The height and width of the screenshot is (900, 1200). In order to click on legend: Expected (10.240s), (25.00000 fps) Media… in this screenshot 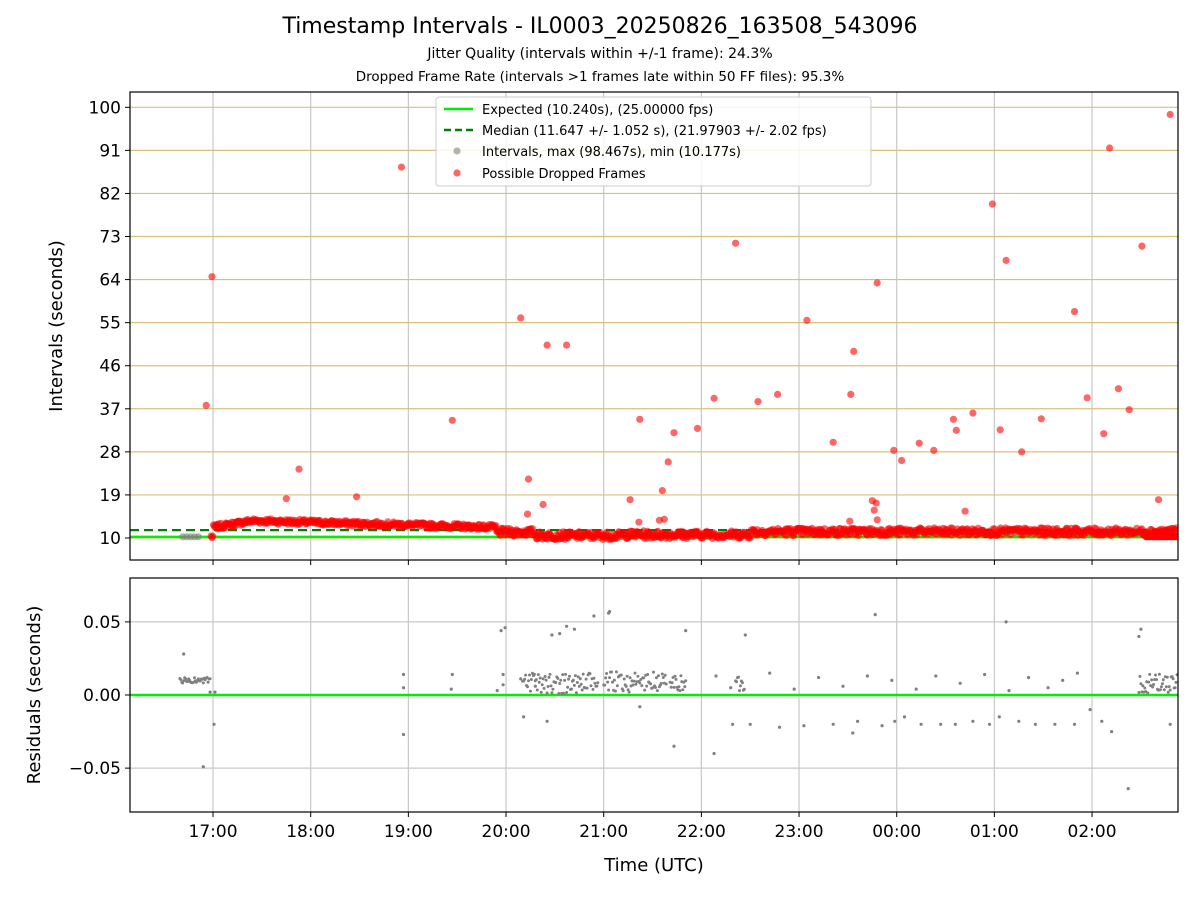, I will do `click(653, 141)`.